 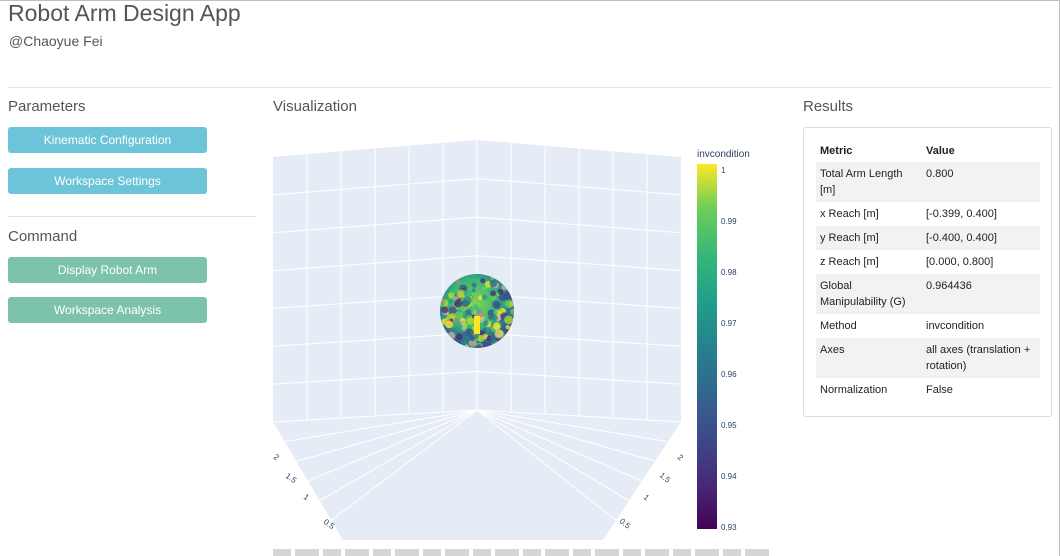 What do you see at coordinates (961, 214) in the screenshot?
I see `value-cell: [-0.399, 0.400]` at bounding box center [961, 214].